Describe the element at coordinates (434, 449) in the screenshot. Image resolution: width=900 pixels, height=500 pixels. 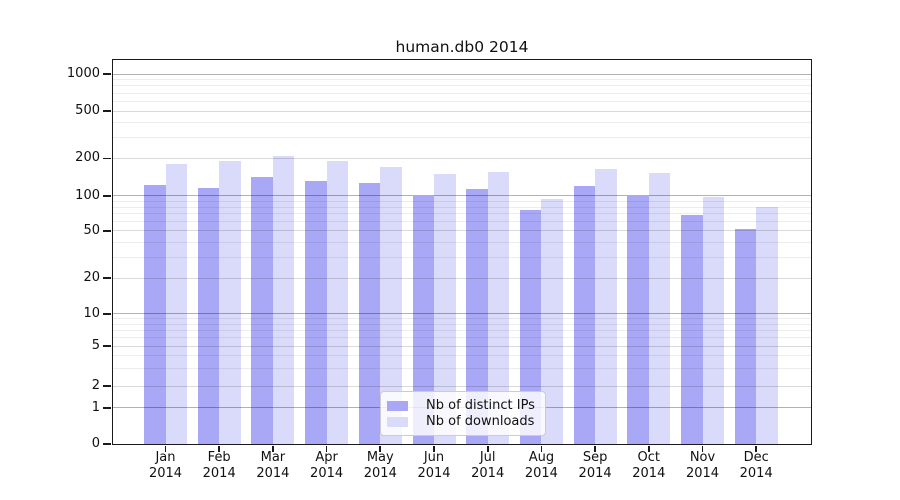
I see `x-tick-mark-jun` at that location.